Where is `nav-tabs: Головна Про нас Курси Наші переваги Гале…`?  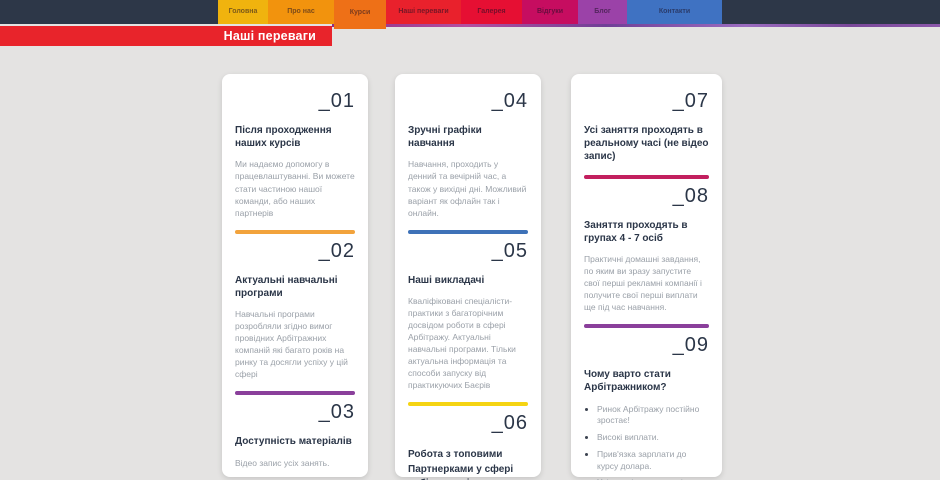 nav-tabs: Головна Про нас Курси Наші переваги Гале… is located at coordinates (470, 14).